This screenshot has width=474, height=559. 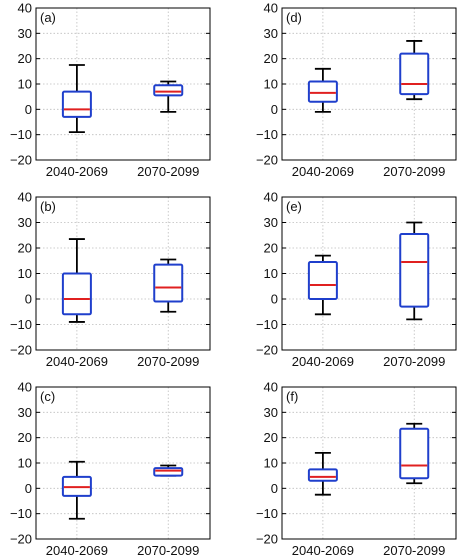 I want to click on panel-d: −20 −10 0 10 20 30 40 2040-2069 2070-2099 (d), so click(x=356, y=90).